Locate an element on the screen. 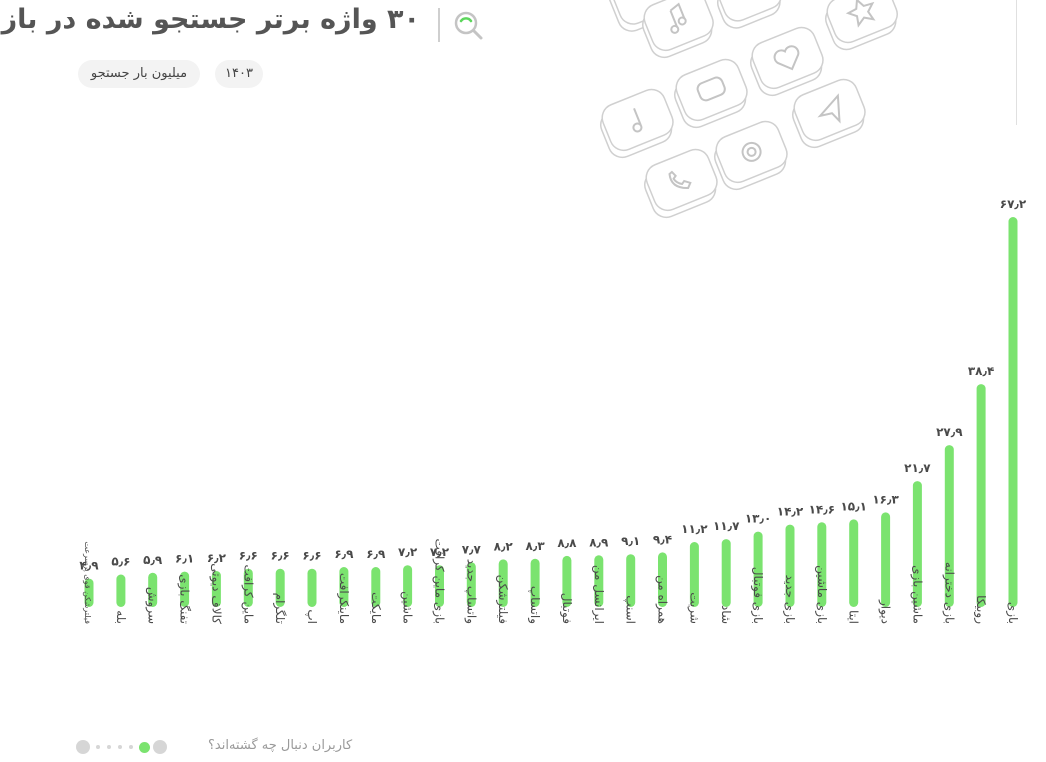  value-label: ۹٫۴ is located at coordinates (662, 539).